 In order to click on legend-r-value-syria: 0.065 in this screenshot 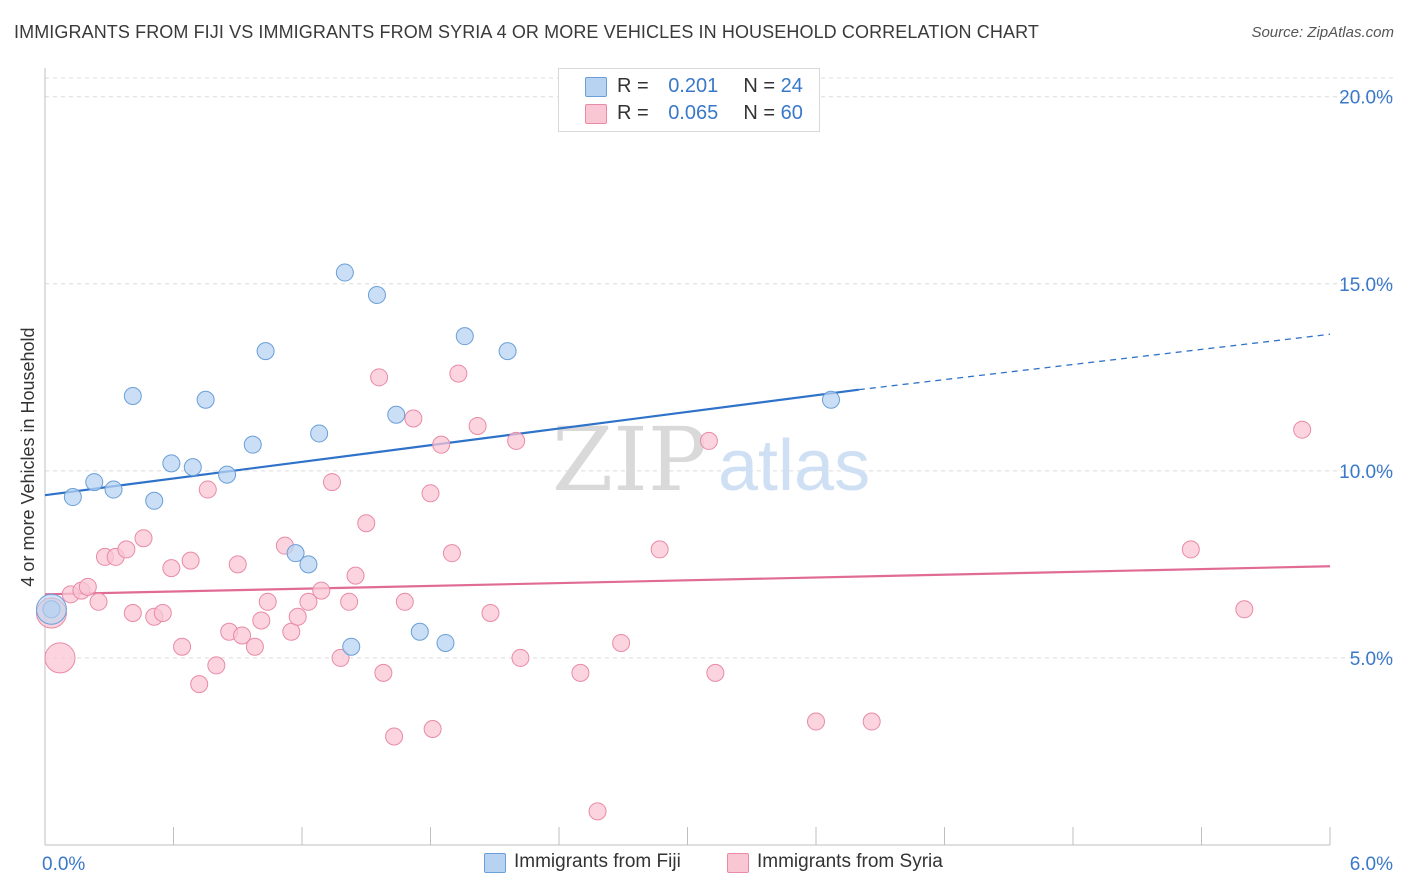, I will do `click(693, 113)`.